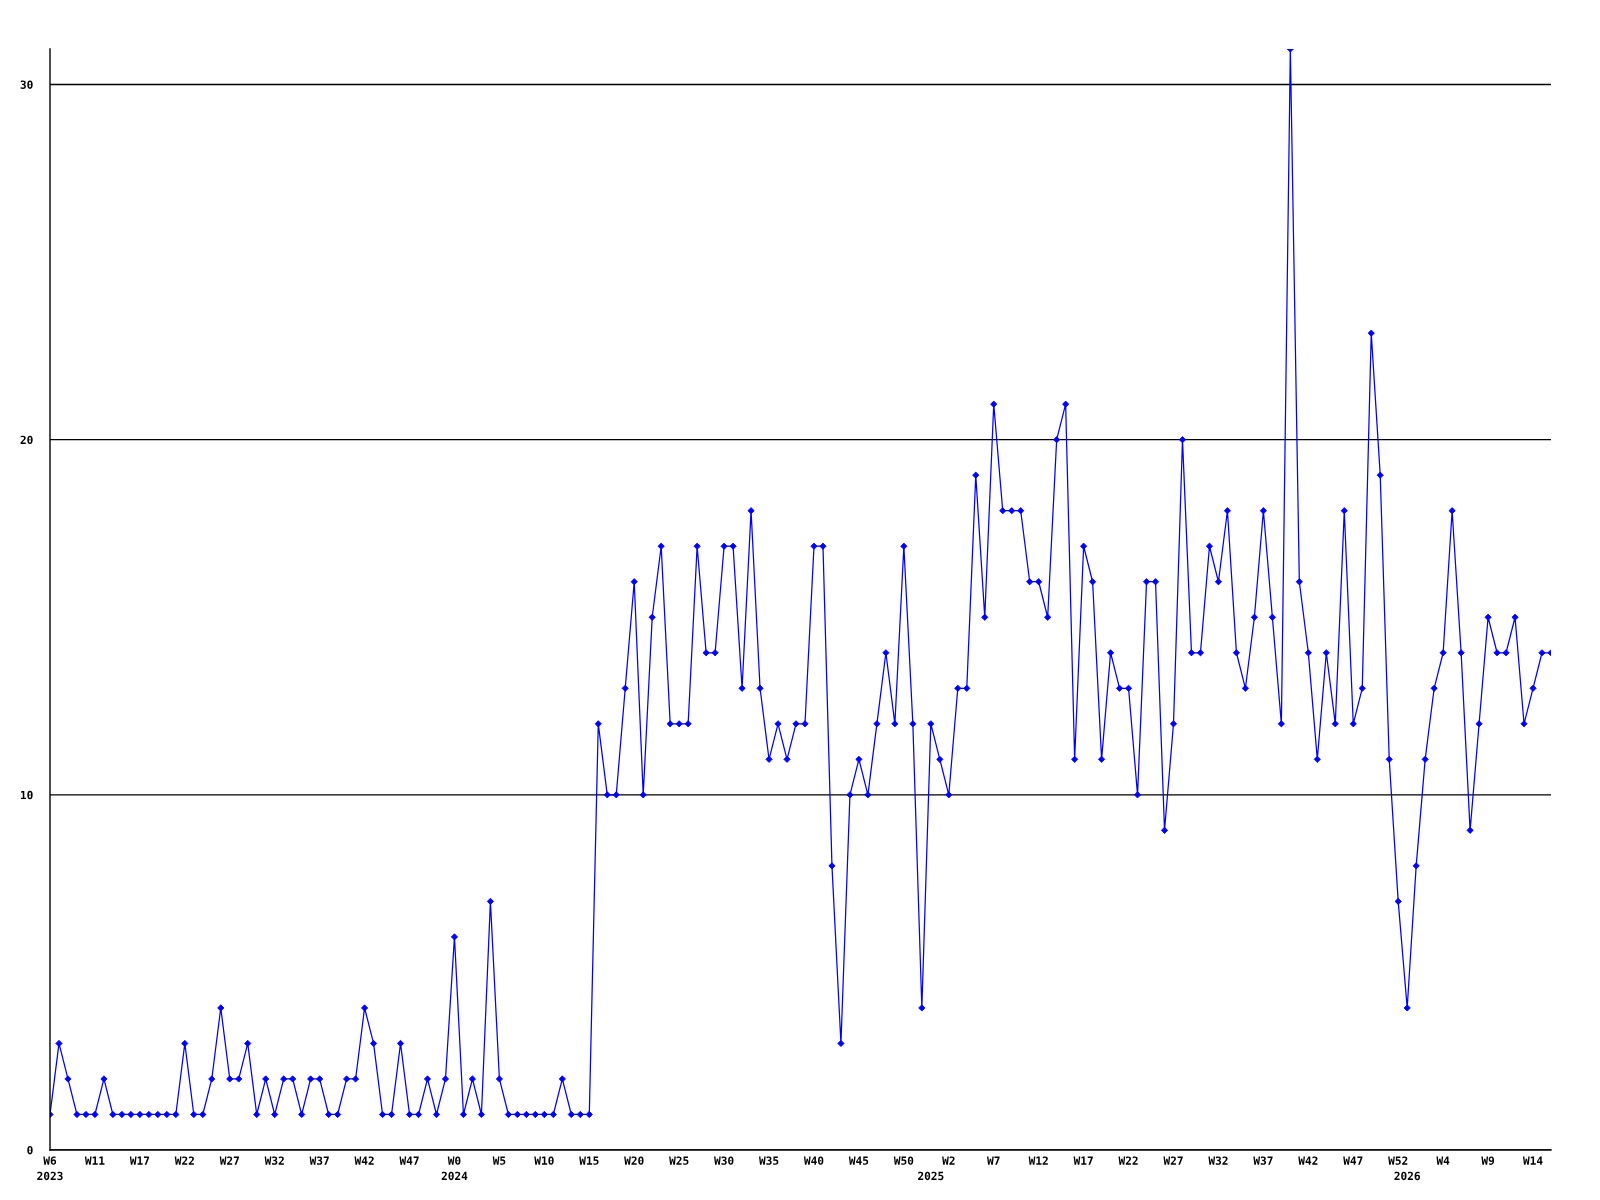 Image resolution: width=1600 pixels, height=1200 pixels. What do you see at coordinates (993, 1160) in the screenshot?
I see `x-tick-label: W7` at bounding box center [993, 1160].